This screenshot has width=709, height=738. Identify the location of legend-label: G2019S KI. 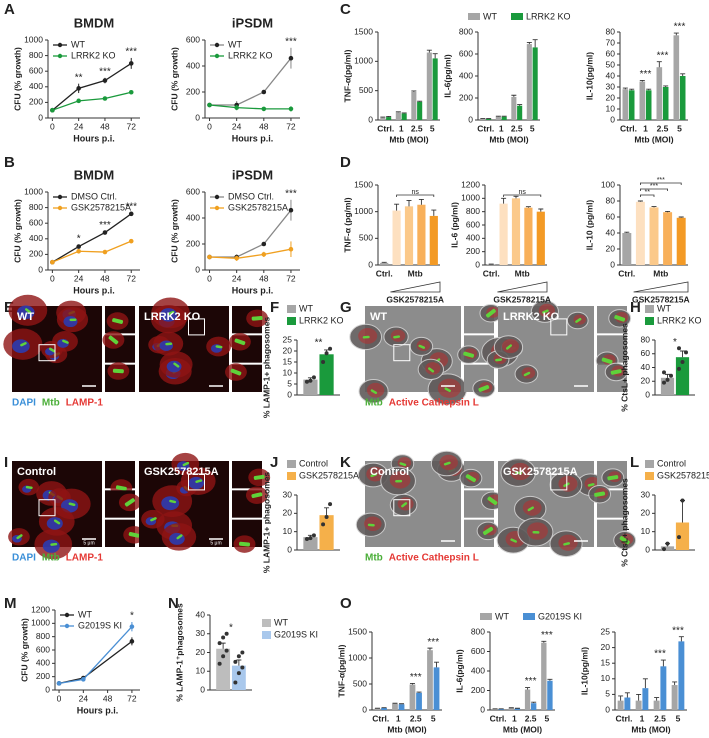
(560, 616).